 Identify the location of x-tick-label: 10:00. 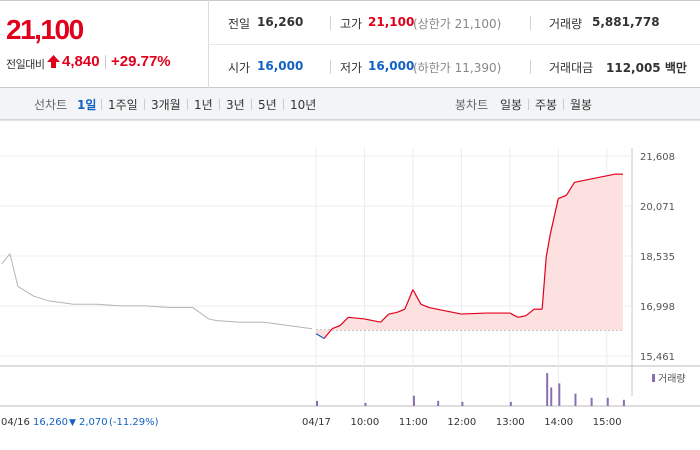
(364, 422).